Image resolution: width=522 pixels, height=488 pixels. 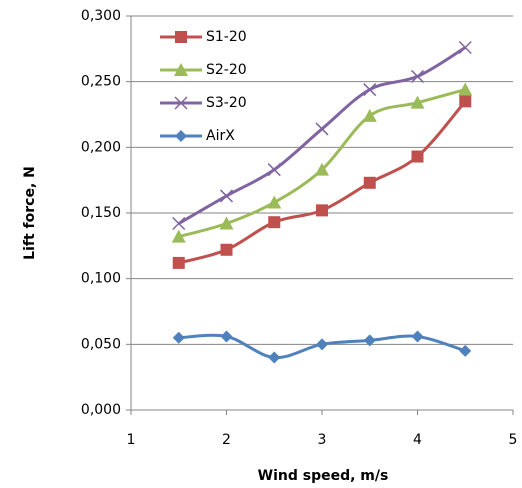 I want to click on y-tick-label: 0,100, so click(x=101, y=279).